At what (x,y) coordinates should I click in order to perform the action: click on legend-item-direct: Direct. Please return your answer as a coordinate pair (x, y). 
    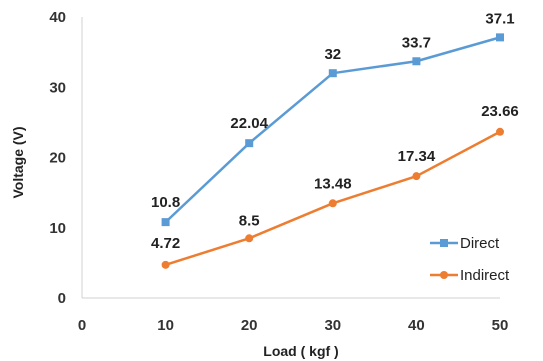
    Looking at the image, I should click on (465, 243).